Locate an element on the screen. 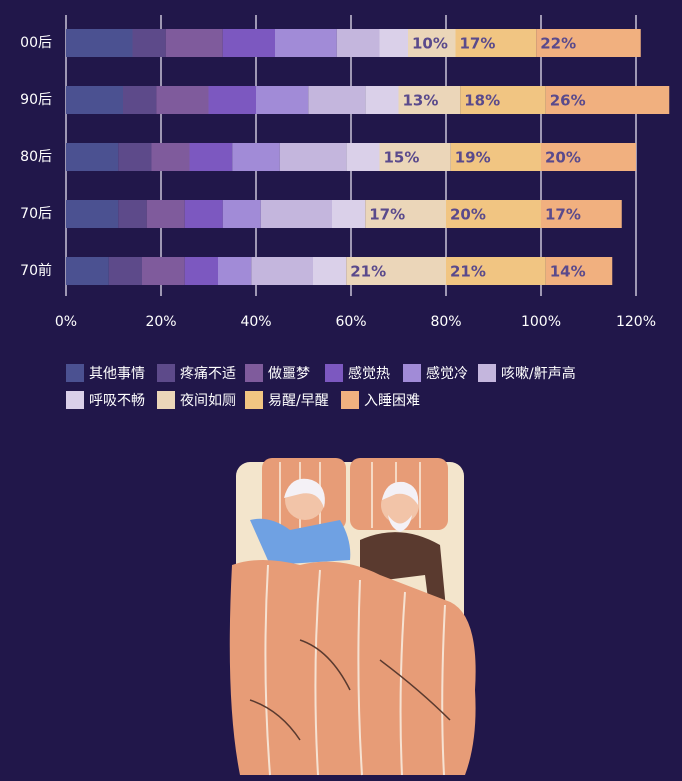  legend-label: 夜间如厕 is located at coordinates (208, 401).